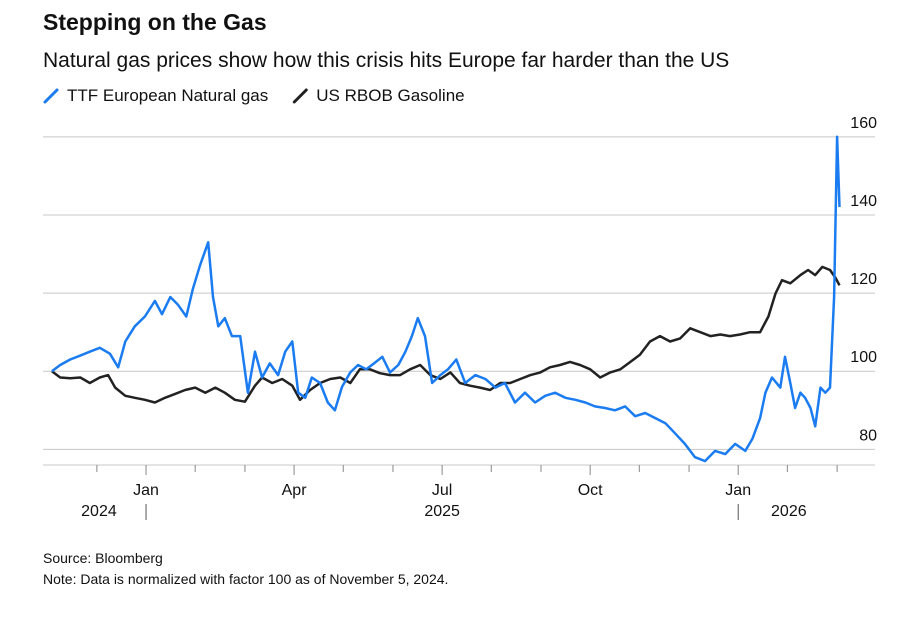  I want to click on y-tick-label: 100, so click(863, 357).